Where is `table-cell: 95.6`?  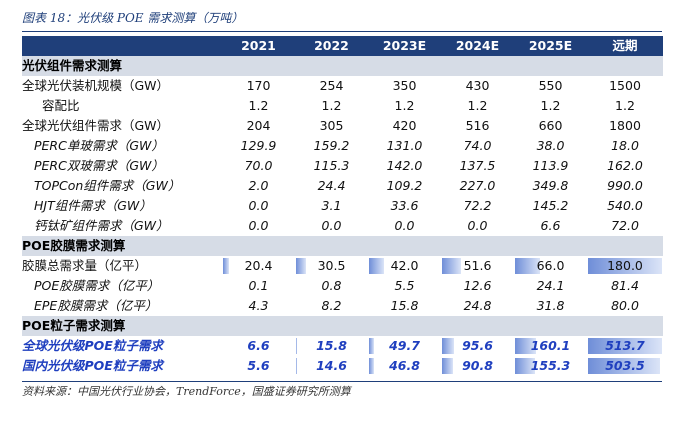
table-cell: 95.6 is located at coordinates (477, 346).